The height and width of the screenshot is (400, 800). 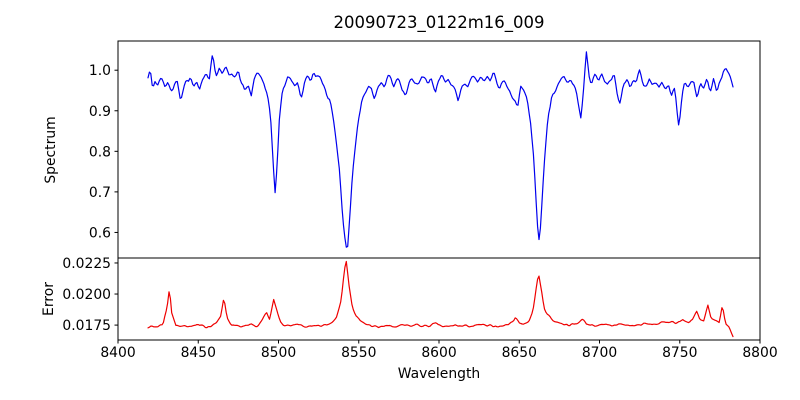 I want to click on x-tick-label: 8700, so click(x=599, y=353).